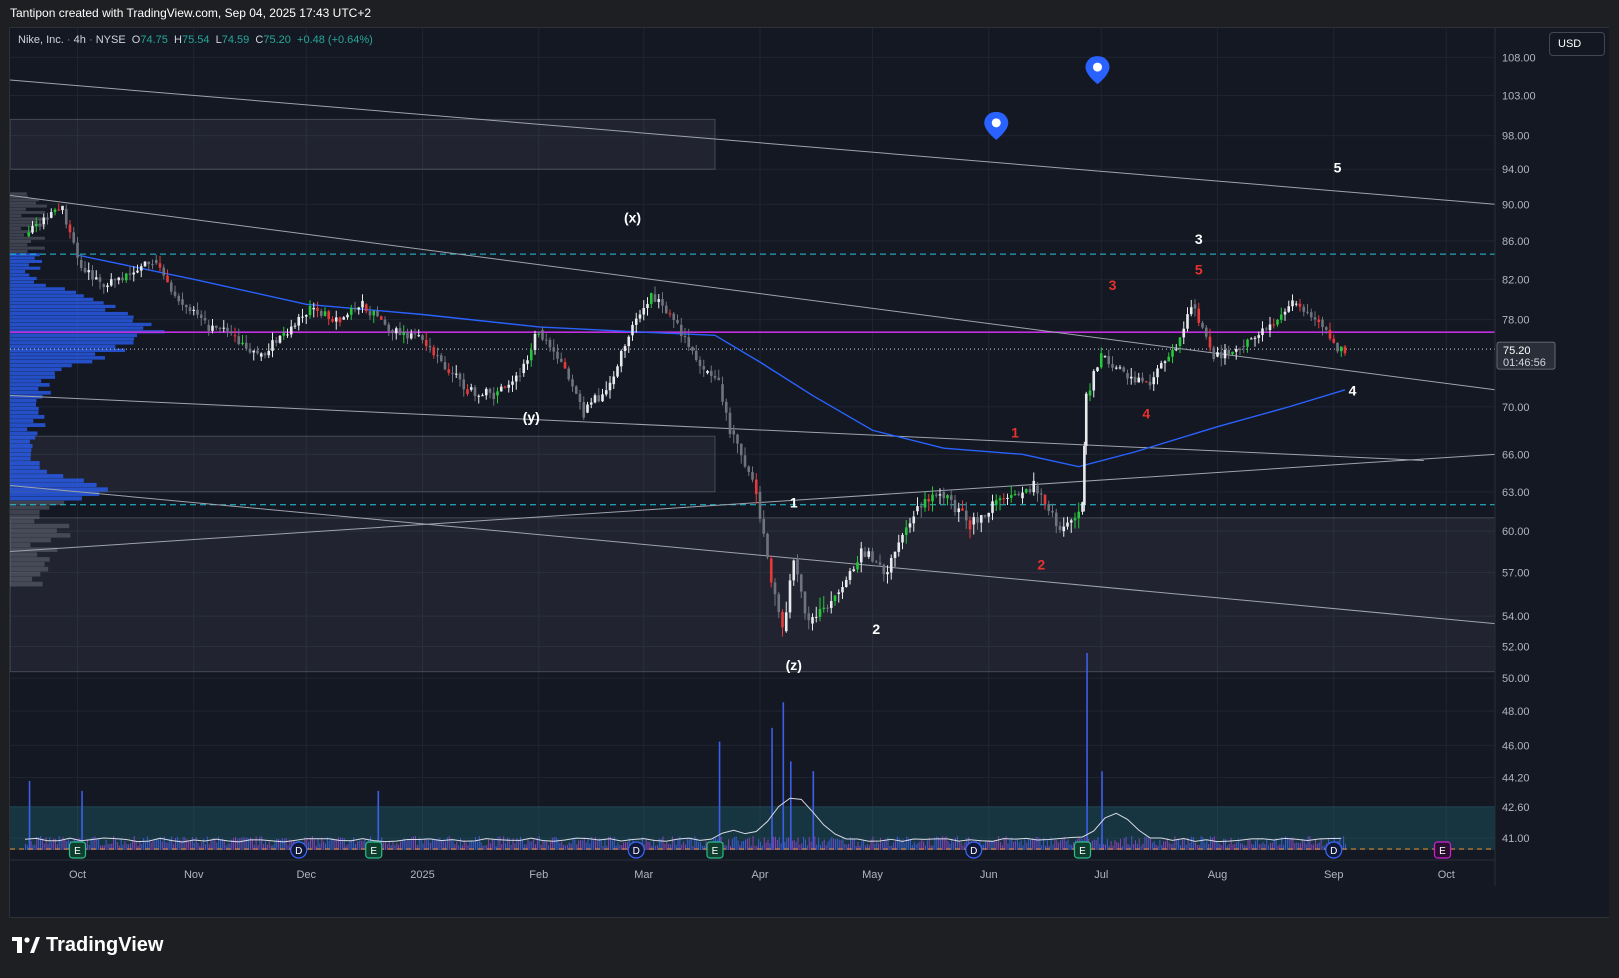  What do you see at coordinates (1516, 321) in the screenshot?
I see `price-tick-label: 78.00` at bounding box center [1516, 321].